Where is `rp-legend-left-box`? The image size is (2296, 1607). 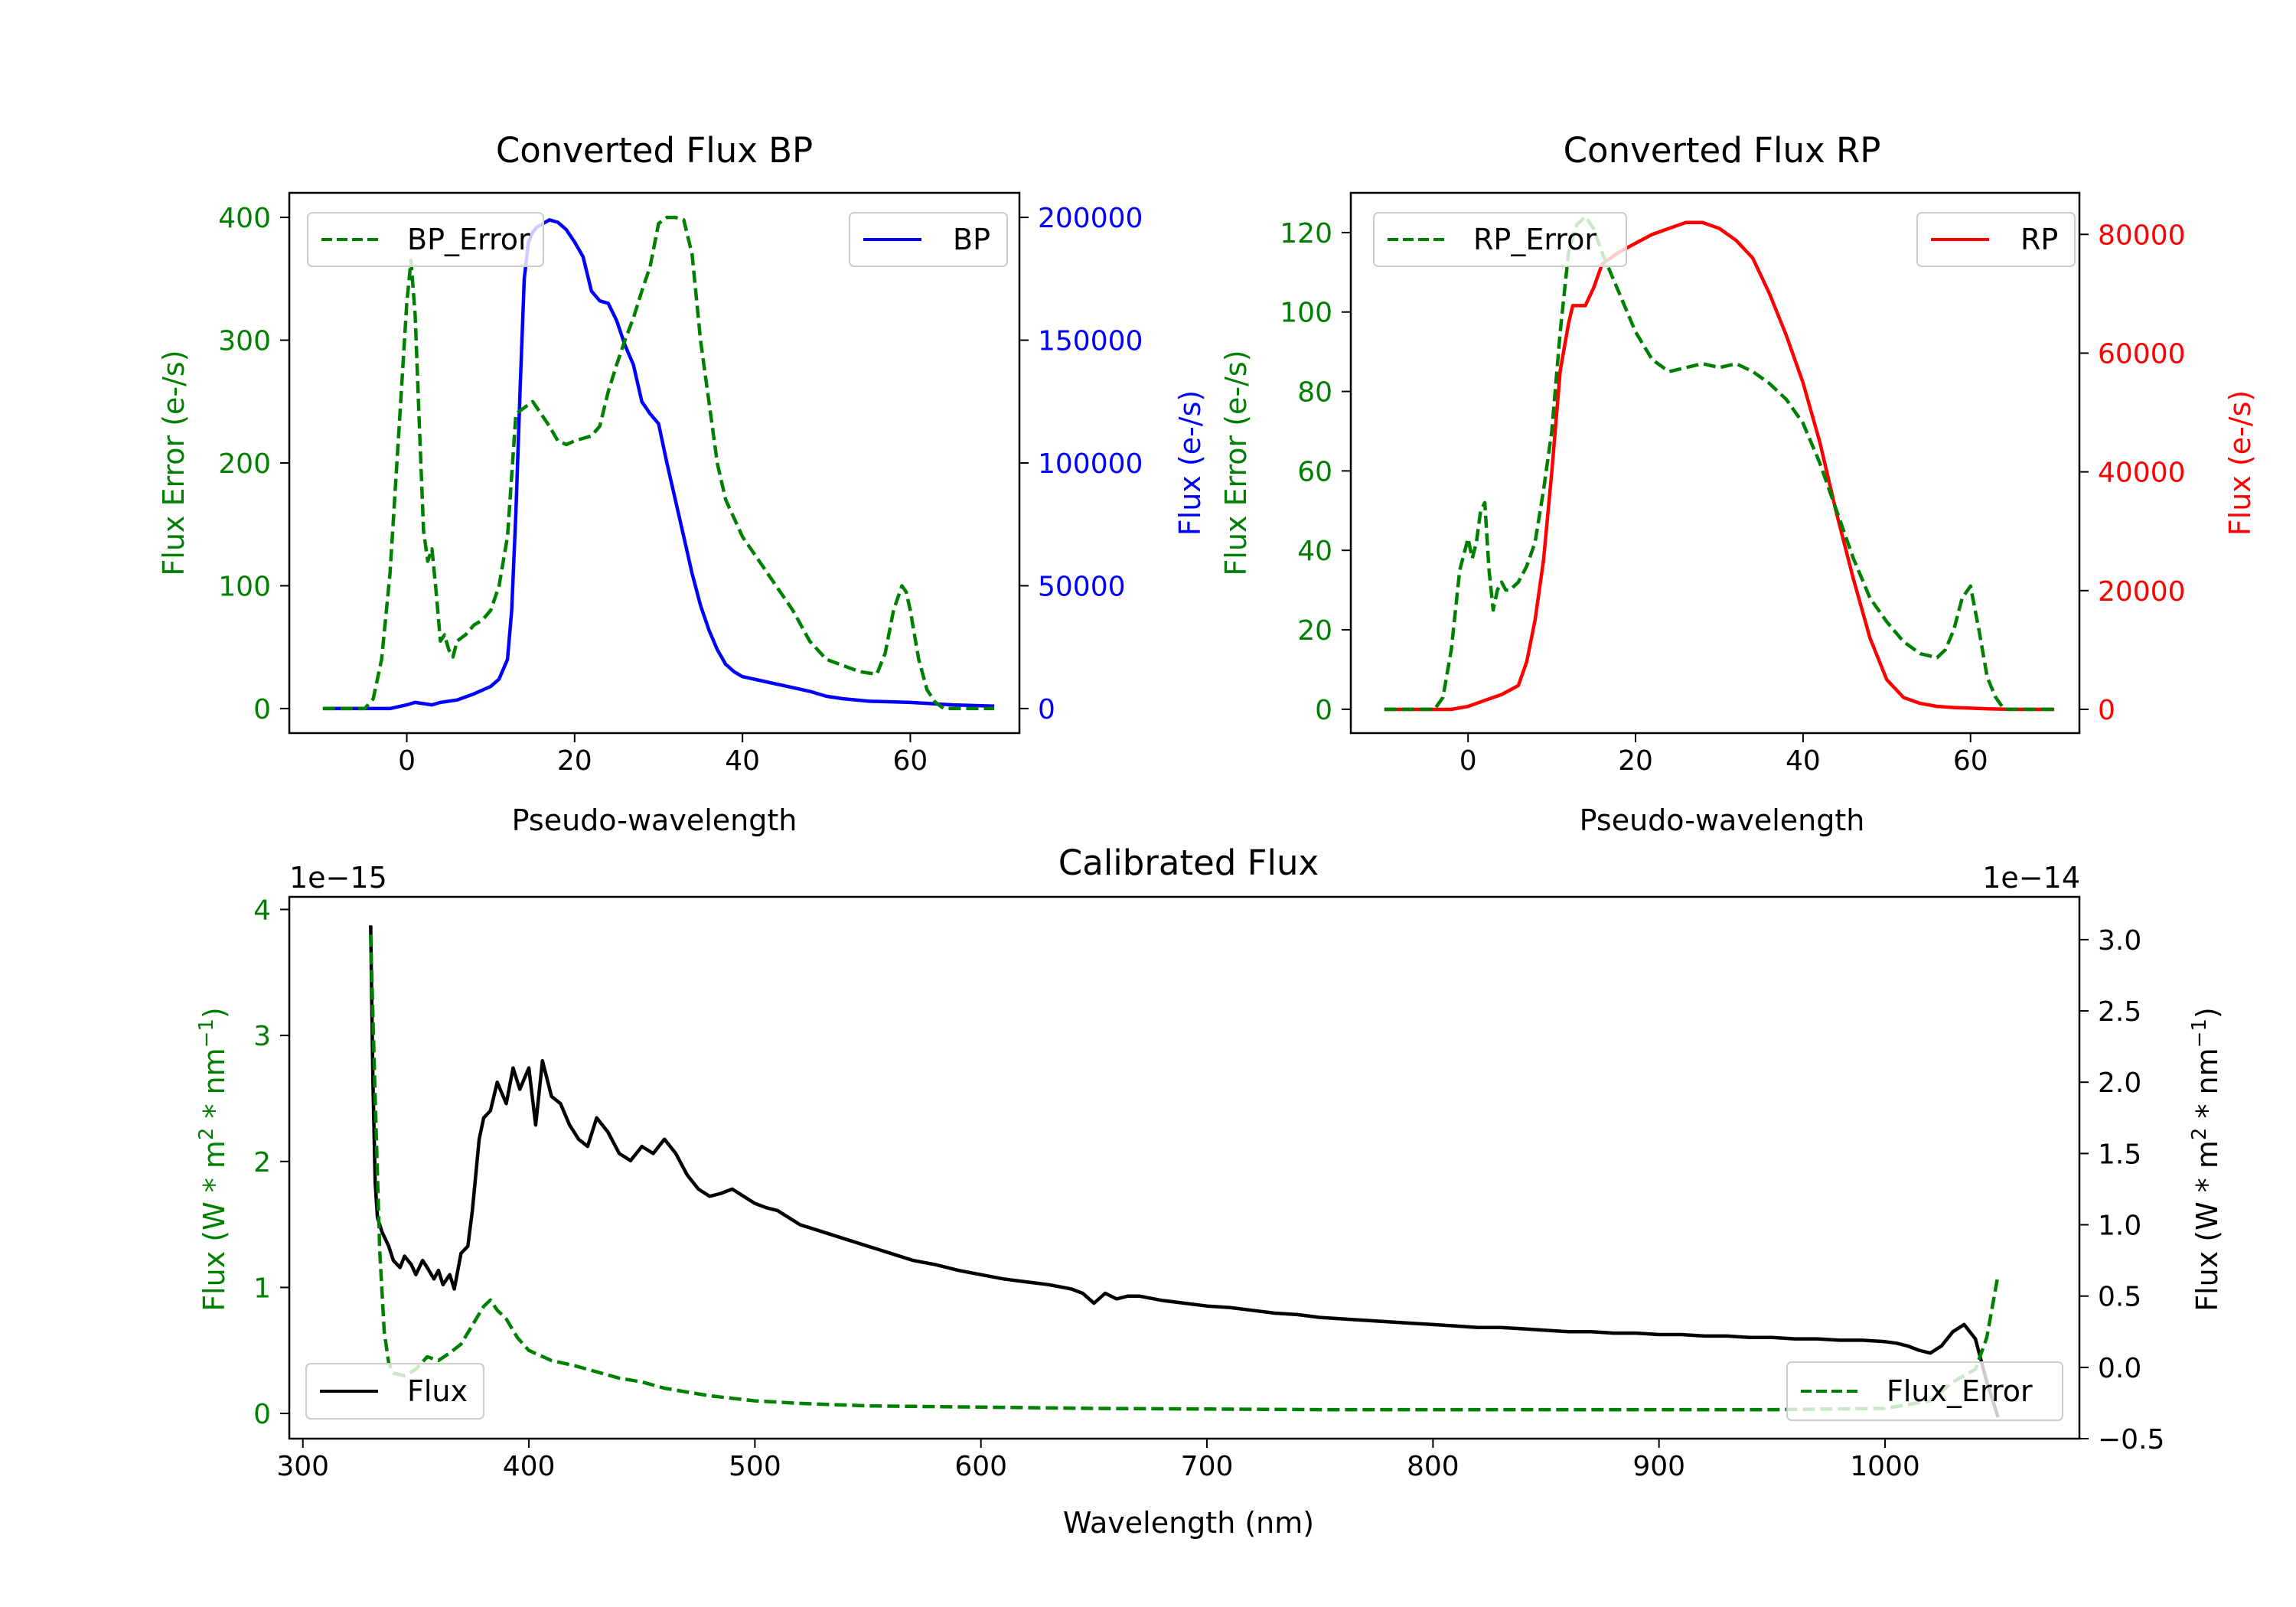 rp-legend-left-box is located at coordinates (1500, 239).